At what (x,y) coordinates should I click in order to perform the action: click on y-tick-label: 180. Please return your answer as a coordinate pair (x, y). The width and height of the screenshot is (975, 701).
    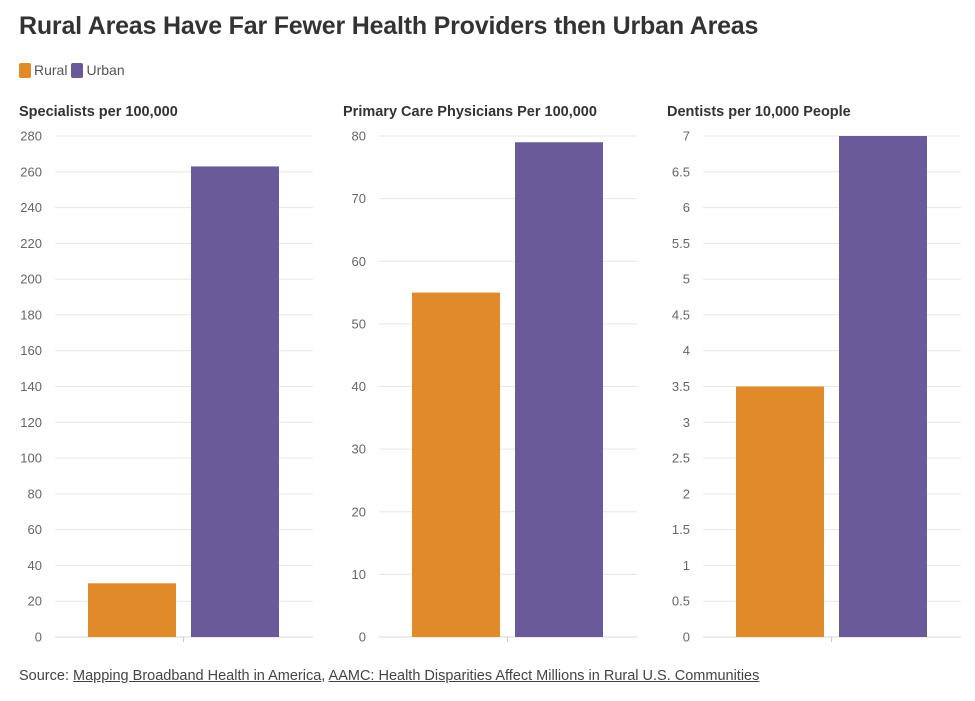
    Looking at the image, I should click on (31, 314).